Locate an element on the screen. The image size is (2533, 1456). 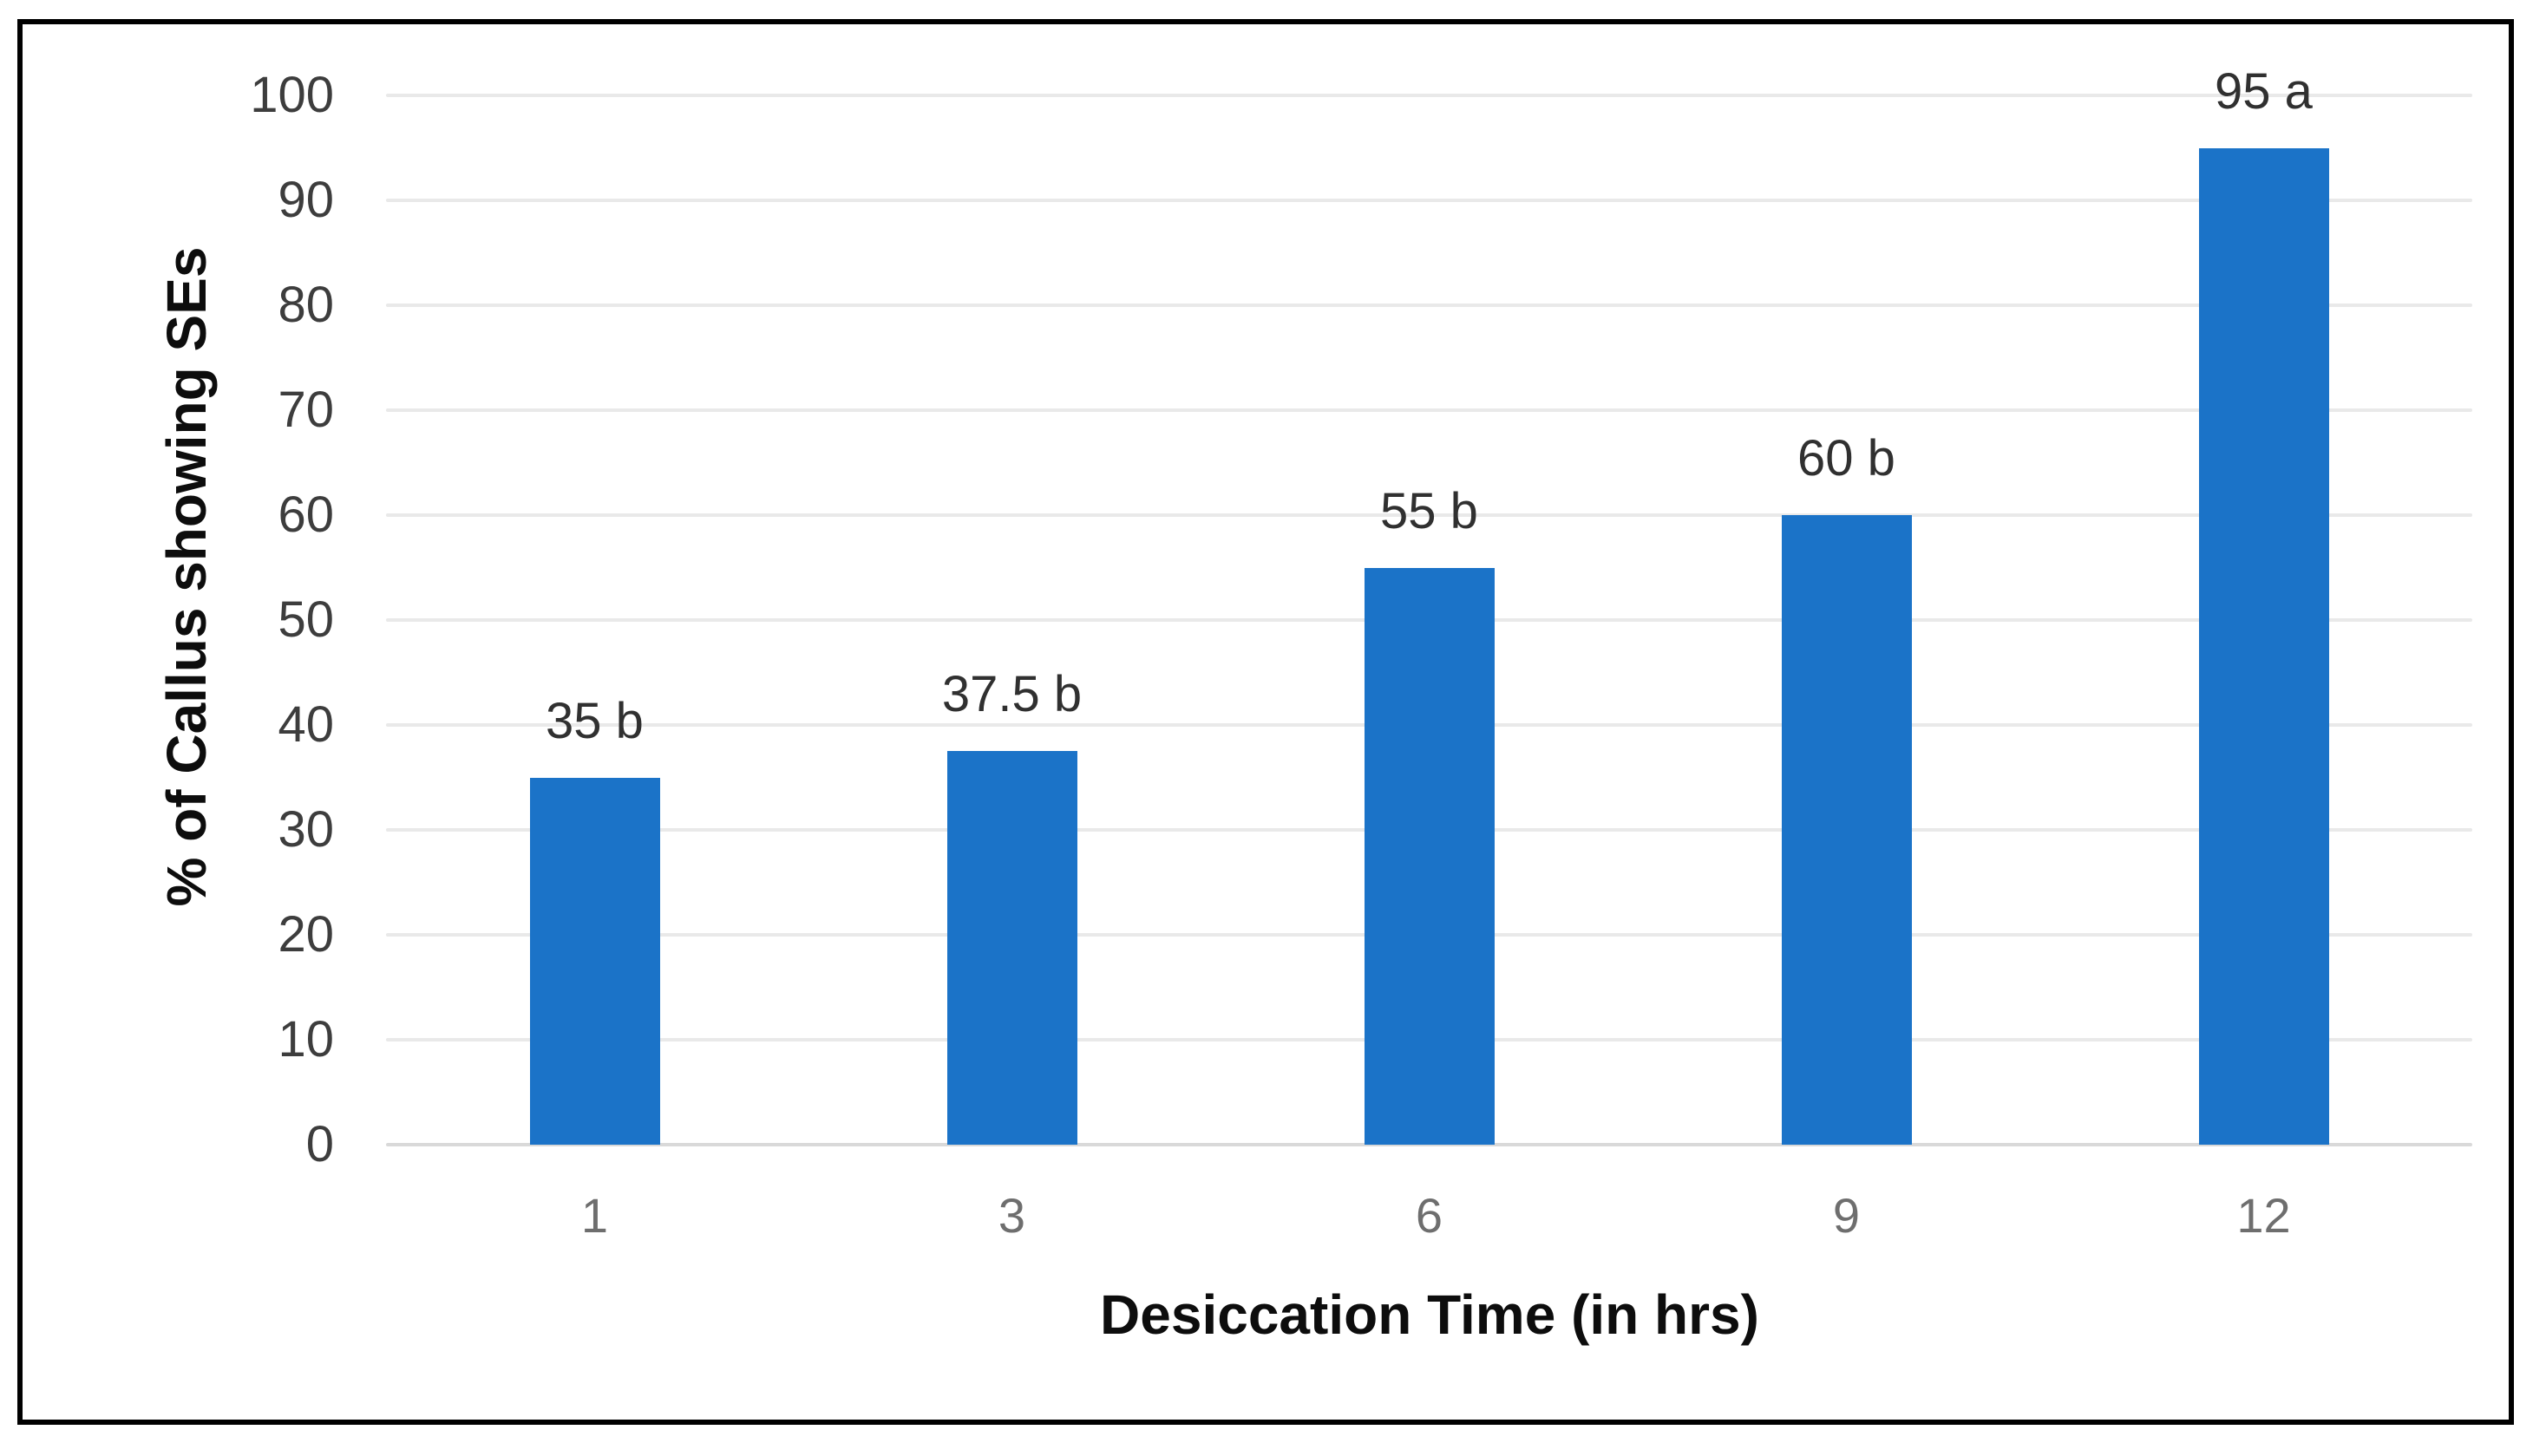
bar-value-label-9hr: 60 b is located at coordinates (1846, 458).